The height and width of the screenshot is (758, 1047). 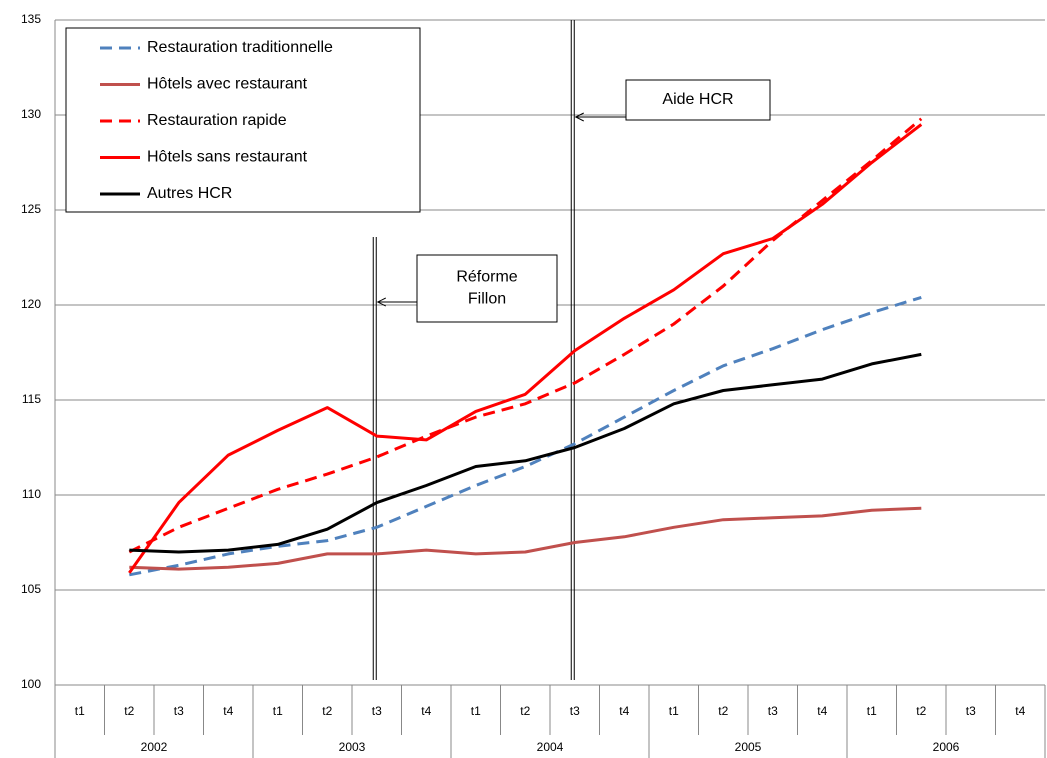 What do you see at coordinates (227, 157) in the screenshot?
I see `legend-label: Hôtels sans restaurant` at bounding box center [227, 157].